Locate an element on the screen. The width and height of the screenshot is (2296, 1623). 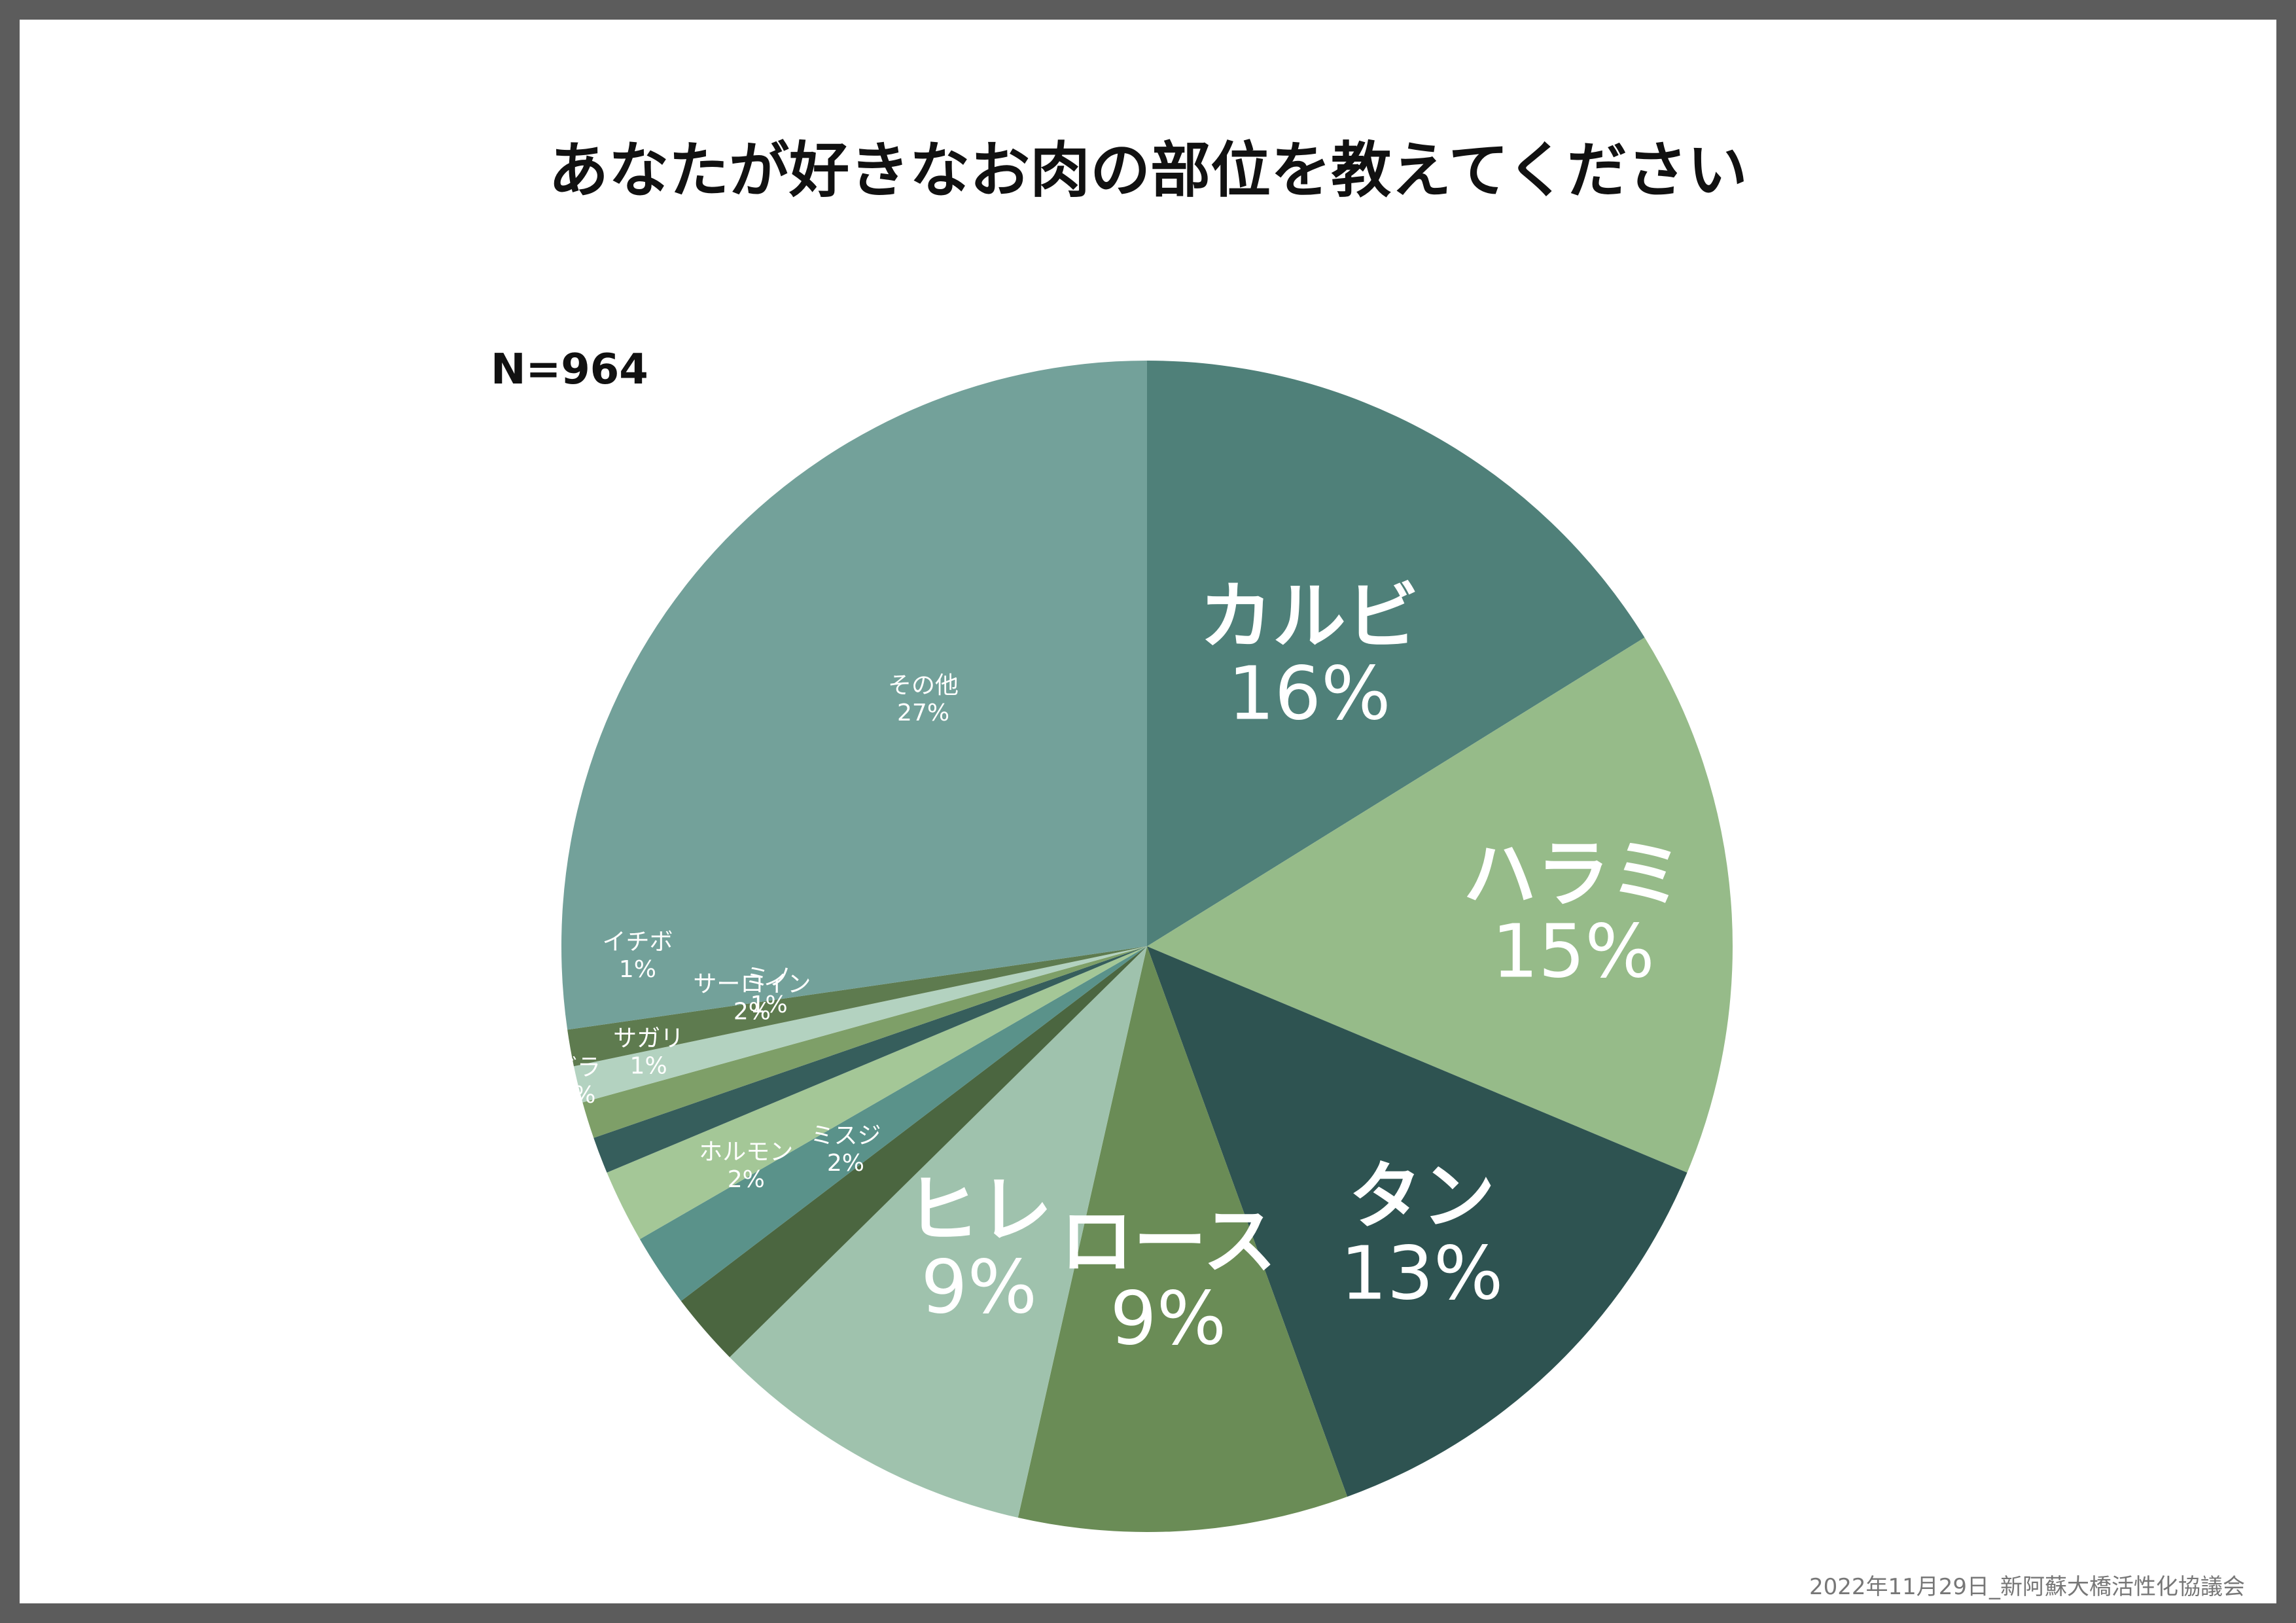
slice-category-label: ロース is located at coordinates (1168, 1241).